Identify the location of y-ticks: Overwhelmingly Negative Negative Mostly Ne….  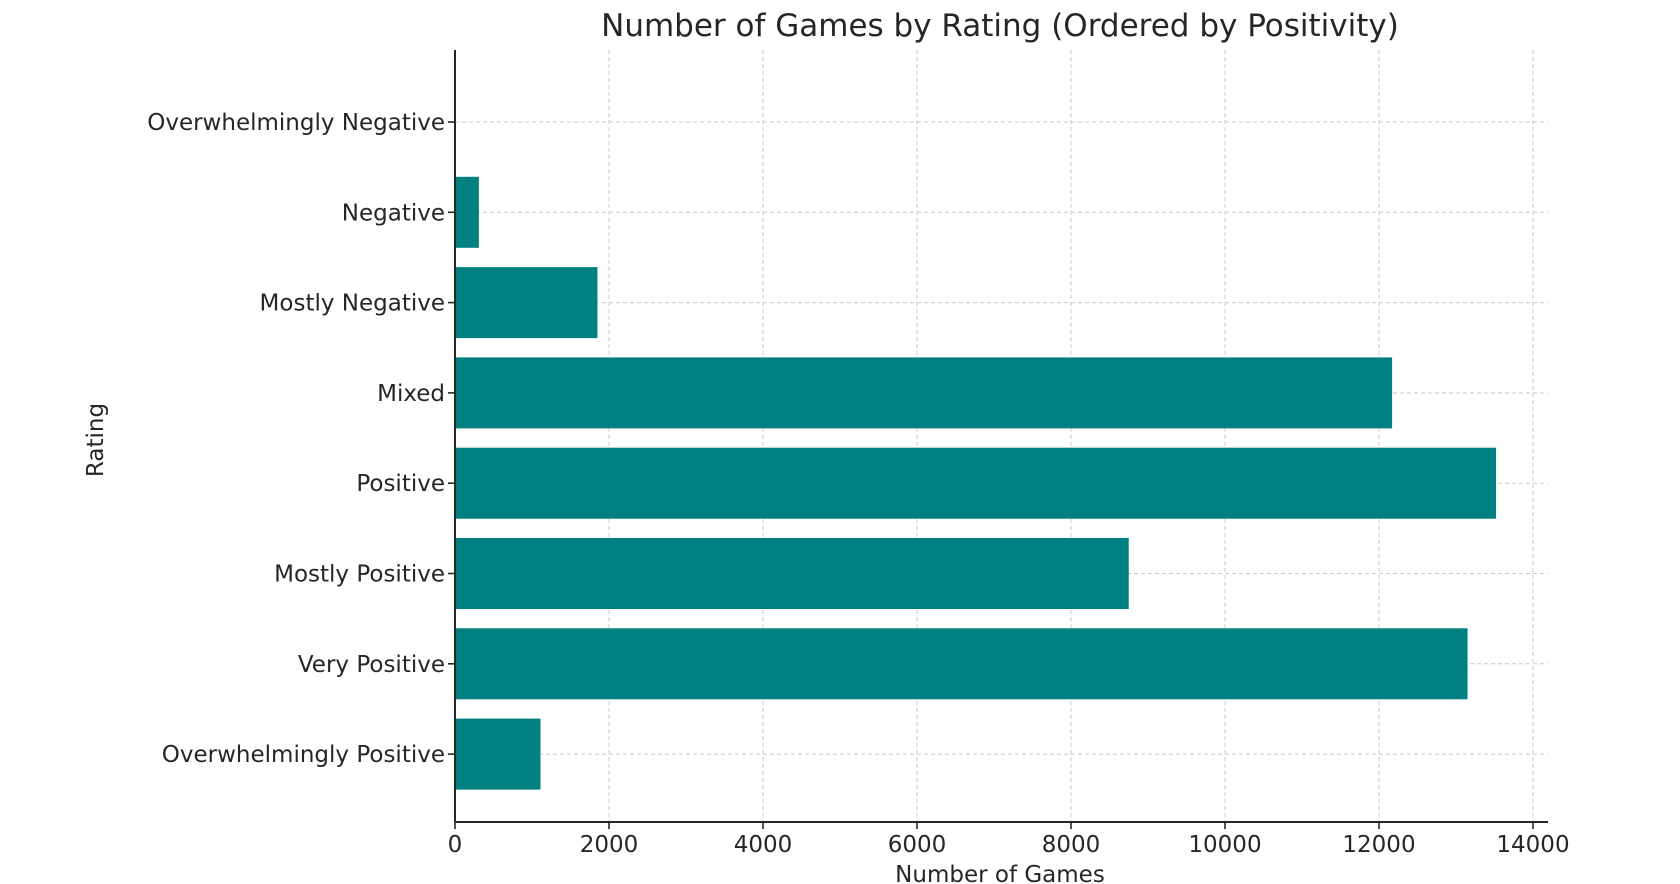
(301, 439).